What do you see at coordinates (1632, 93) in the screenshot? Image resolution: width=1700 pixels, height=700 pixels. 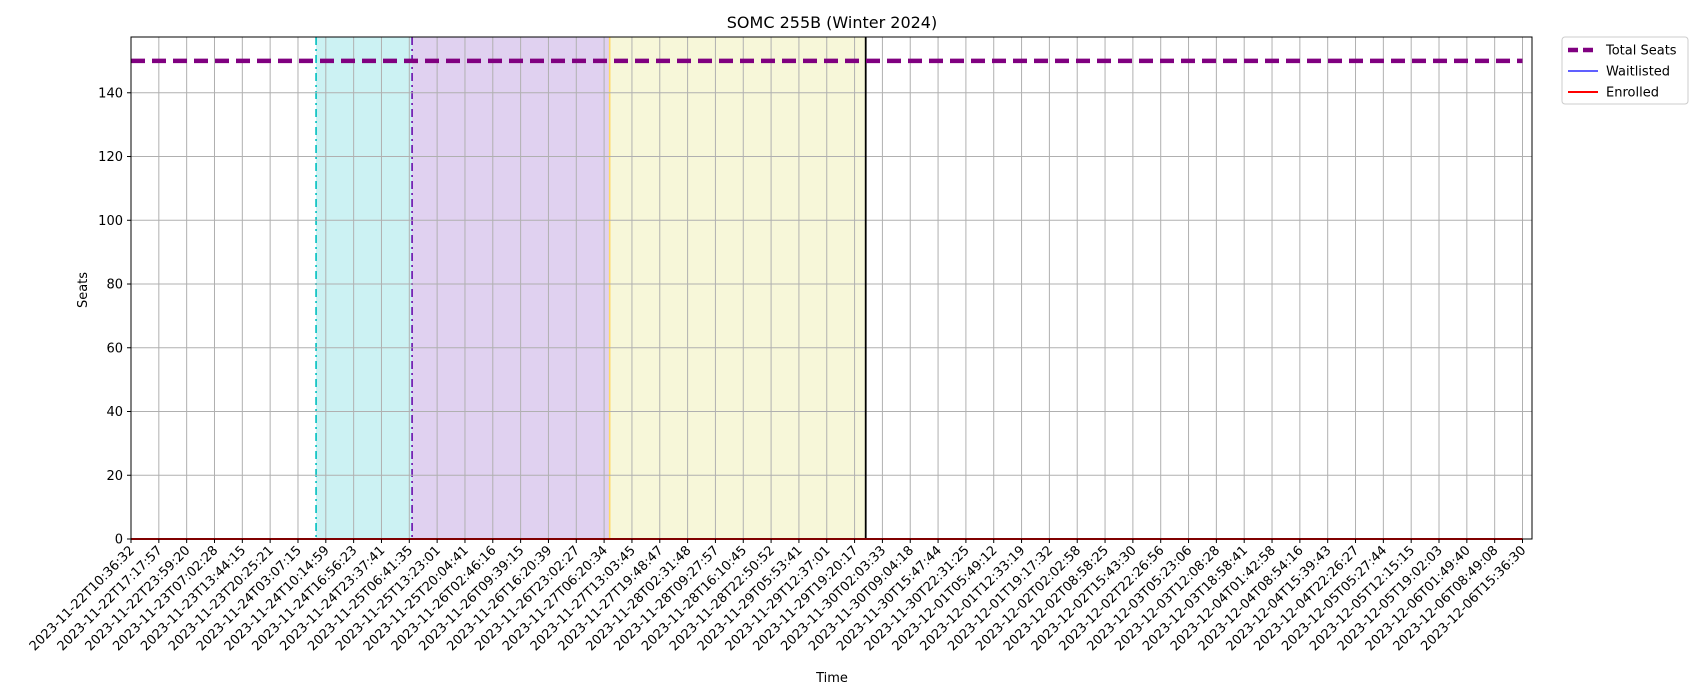 I see `legend-label-2: Enrolled` at bounding box center [1632, 93].